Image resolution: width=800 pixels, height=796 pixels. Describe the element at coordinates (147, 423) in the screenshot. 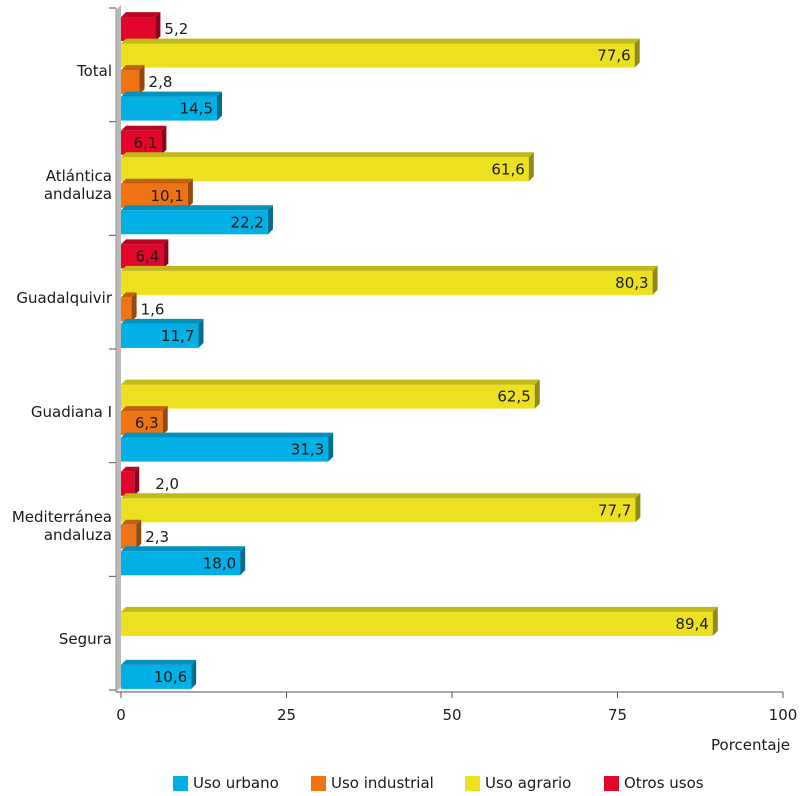

I see `data-label-uso-industrial: 6,3` at that location.